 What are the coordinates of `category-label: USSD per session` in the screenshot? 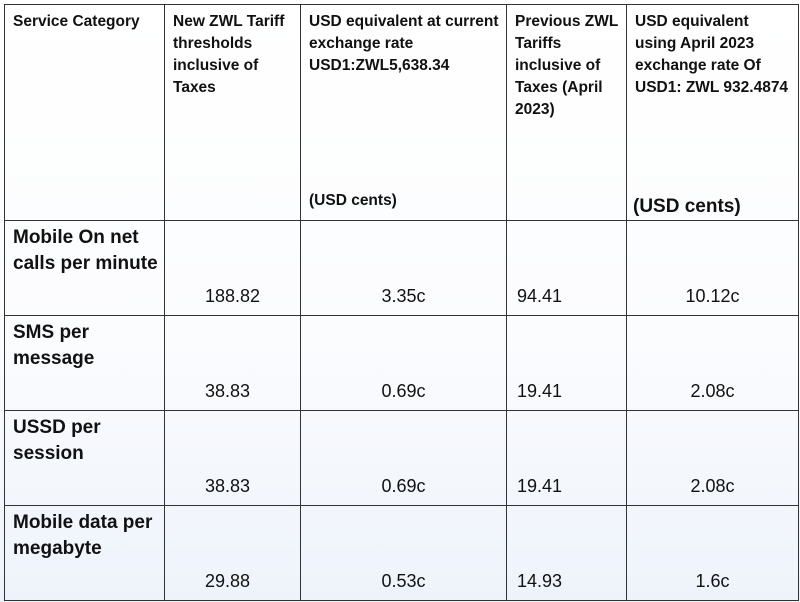 It's located at (57, 440).